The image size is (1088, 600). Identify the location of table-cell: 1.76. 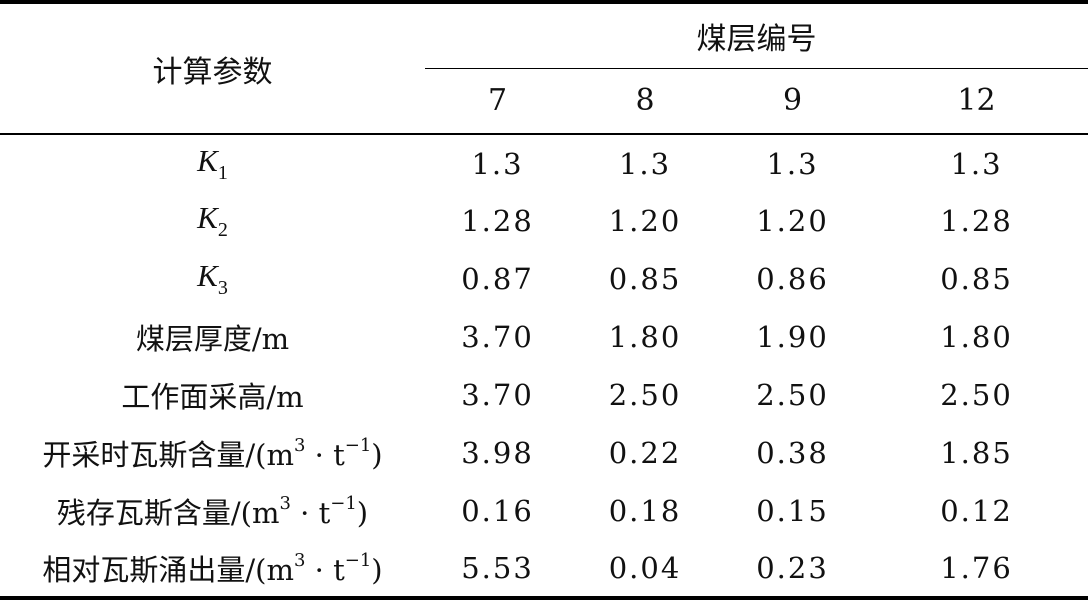
(976, 568).